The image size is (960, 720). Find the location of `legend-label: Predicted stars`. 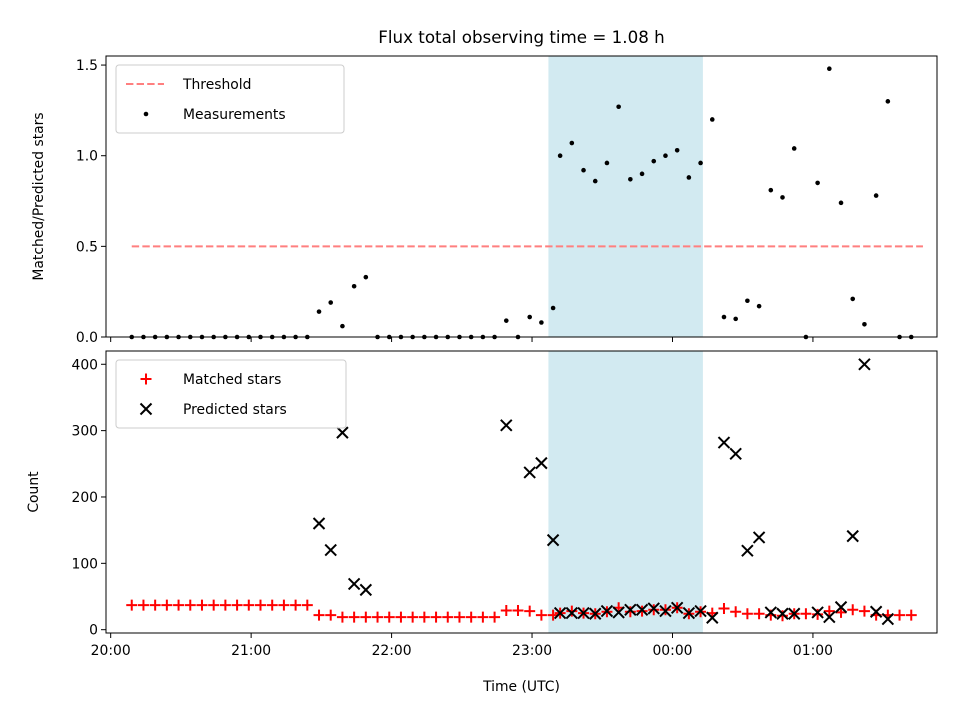

legend-label: Predicted stars is located at coordinates (235, 410).